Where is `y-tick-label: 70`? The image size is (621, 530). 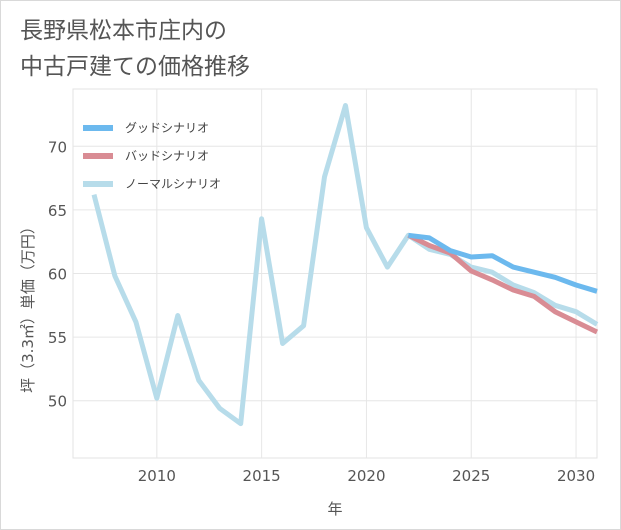
y-tick-label: 70 is located at coordinates (57, 147).